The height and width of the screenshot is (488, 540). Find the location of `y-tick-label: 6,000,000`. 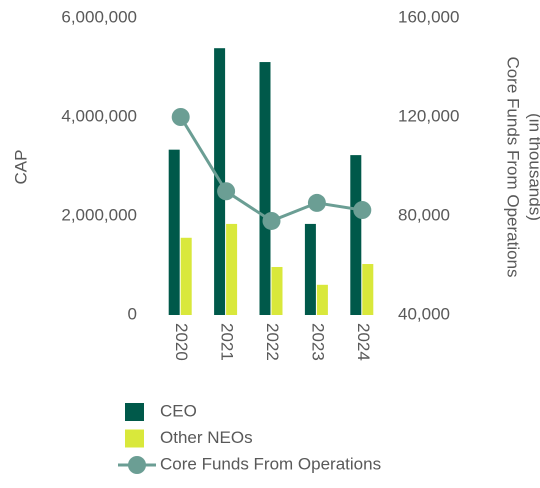

y-tick-label: 6,000,000 is located at coordinates (99, 16).